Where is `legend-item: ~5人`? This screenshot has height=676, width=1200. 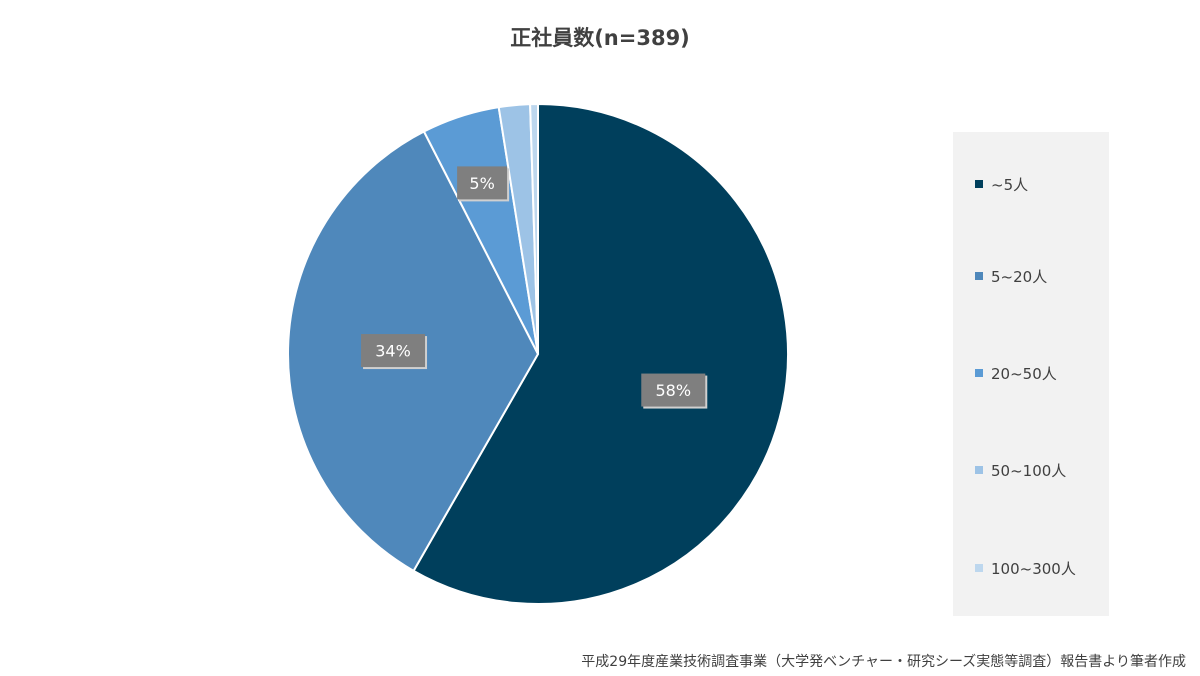
legend-item: ~5人 is located at coordinates (1001, 184).